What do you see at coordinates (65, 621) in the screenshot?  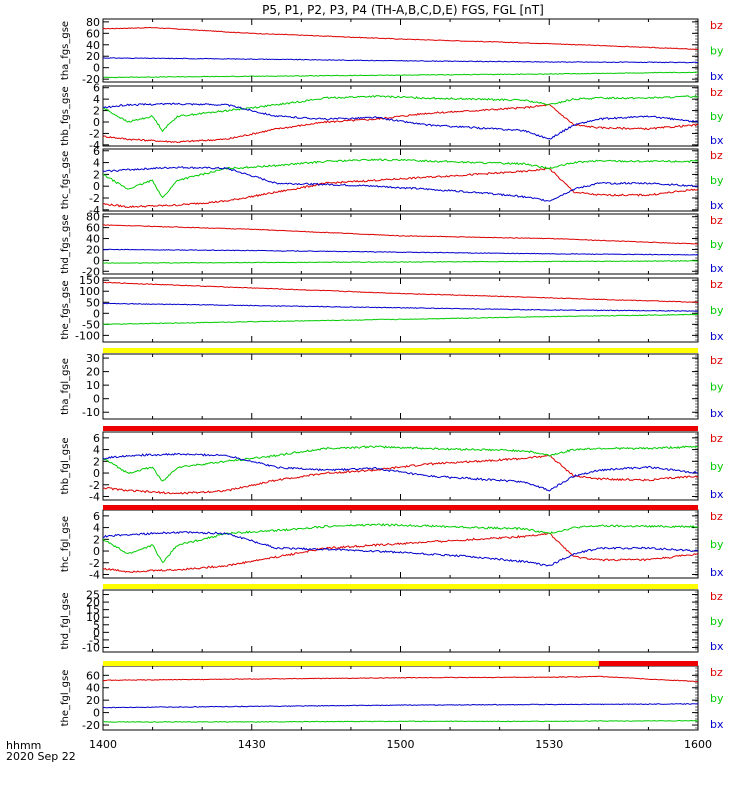 I see `y-axis-label: thd_fgl_gse` at bounding box center [65, 621].